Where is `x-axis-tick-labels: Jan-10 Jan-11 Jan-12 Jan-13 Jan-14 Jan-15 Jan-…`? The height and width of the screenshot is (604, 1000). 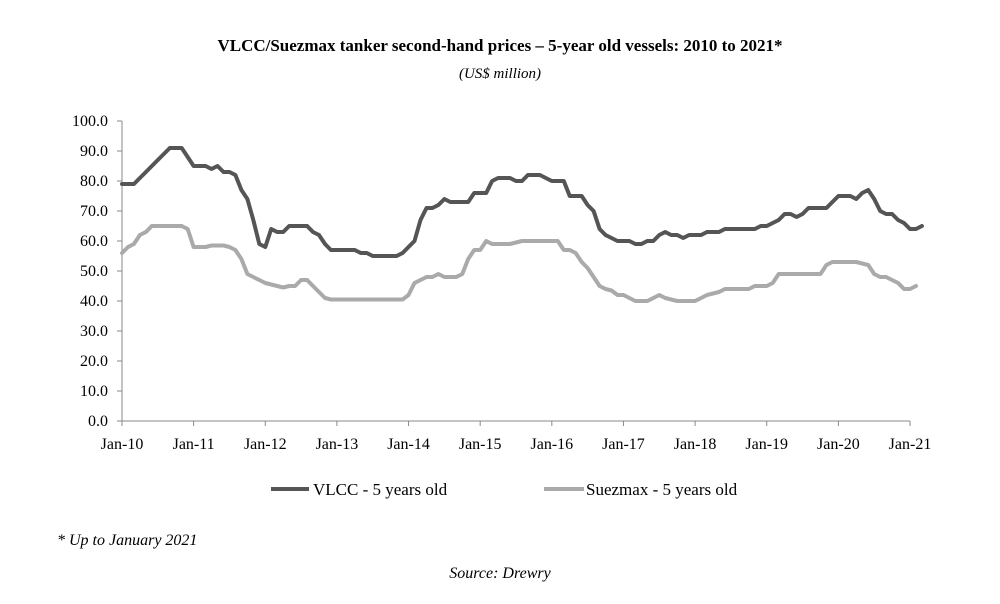 x-axis-tick-labels: Jan-10 Jan-11 Jan-12 Jan-13 Jan-14 Jan-15 Jan-… is located at coordinates (516, 444).